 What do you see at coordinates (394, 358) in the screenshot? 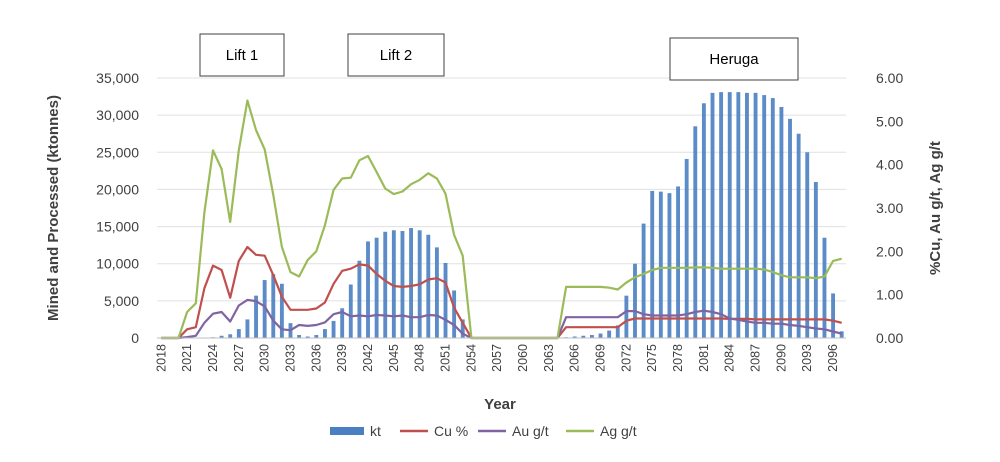
I see `x-tick-label: 2045` at bounding box center [394, 358].